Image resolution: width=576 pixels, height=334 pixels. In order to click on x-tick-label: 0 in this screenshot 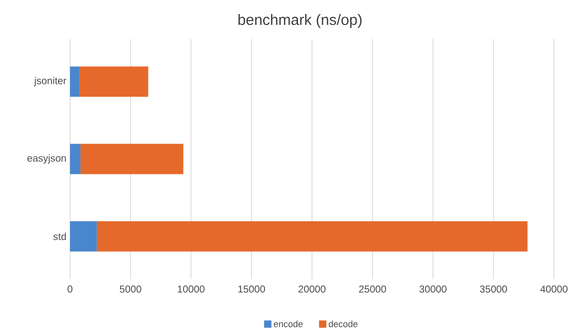, I will do `click(70, 289)`.